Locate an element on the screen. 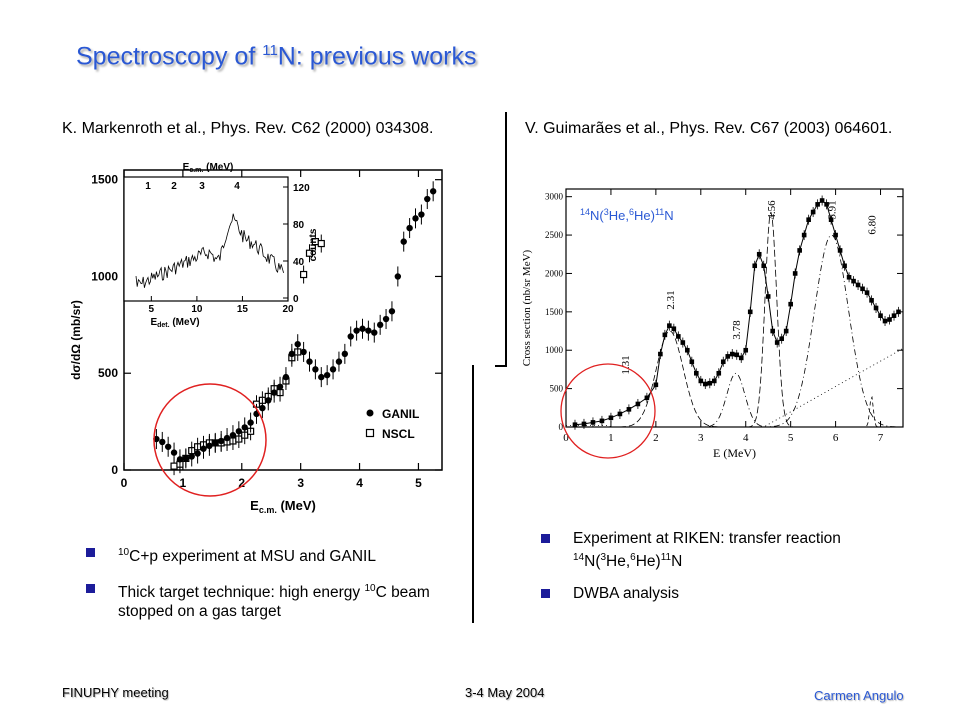  x-tick-label: 7 is located at coordinates (881, 438).